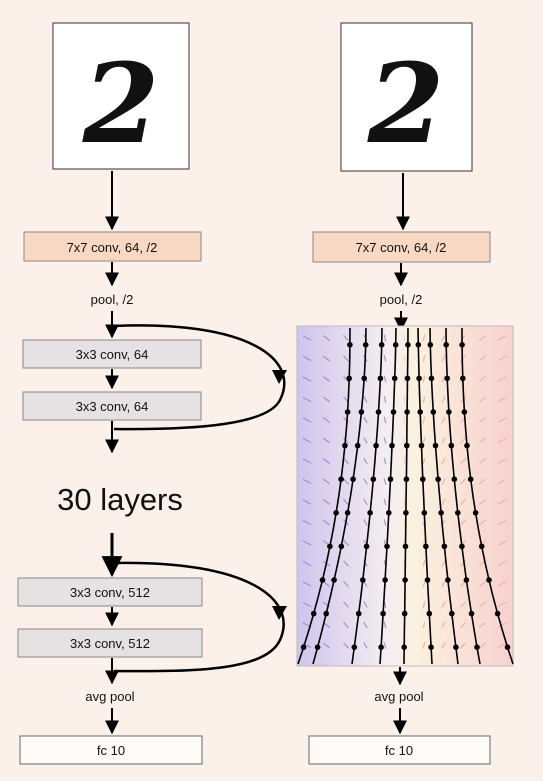  Describe the element at coordinates (110, 592) in the screenshot. I see `left-block2-conv1-box` at that location.